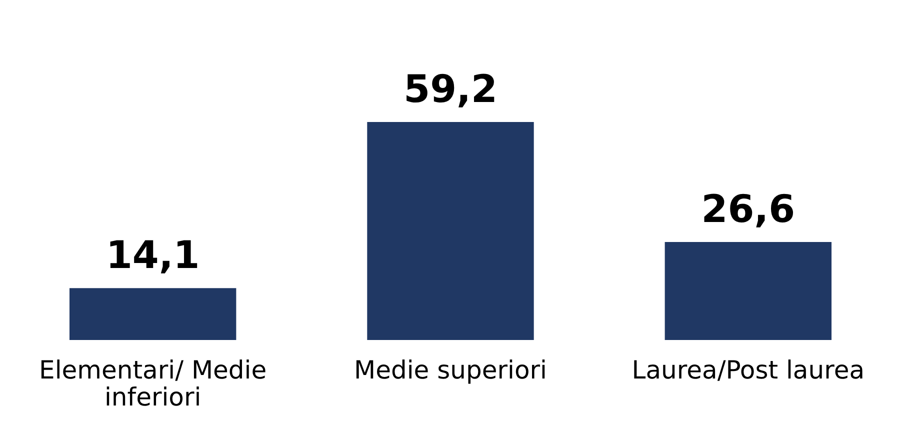  I want to click on x-tick-label: Laurea/Post laurea, so click(748, 370).